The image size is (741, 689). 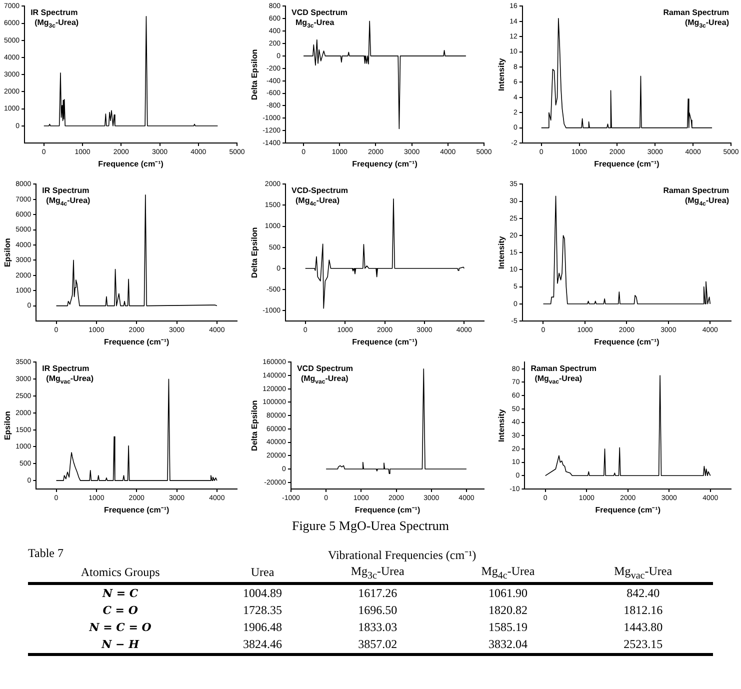 What do you see at coordinates (263, 573) in the screenshot?
I see `category-label: Urea` at bounding box center [263, 573].